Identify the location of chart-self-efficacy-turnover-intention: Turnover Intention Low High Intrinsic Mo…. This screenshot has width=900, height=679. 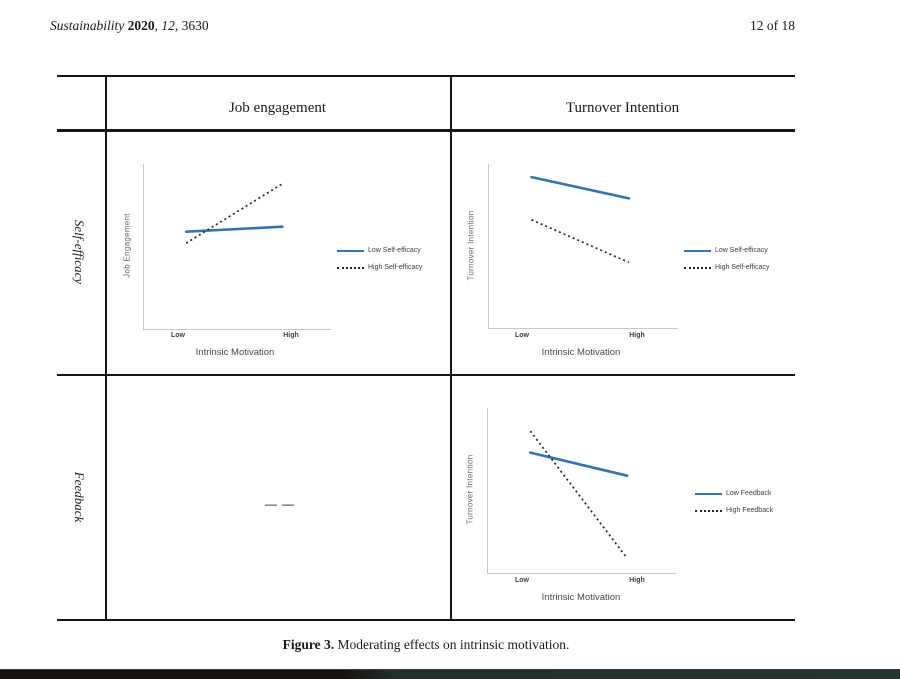
(622, 252).